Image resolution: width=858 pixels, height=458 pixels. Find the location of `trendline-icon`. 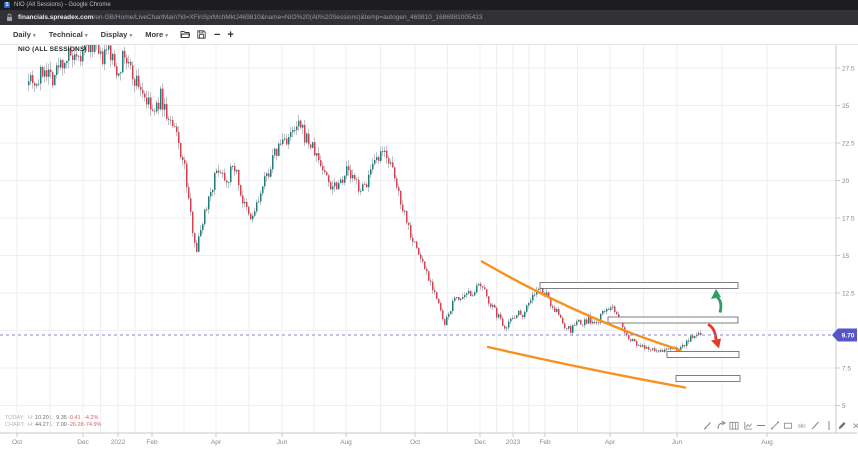

trendline-icon is located at coordinates (775, 425).